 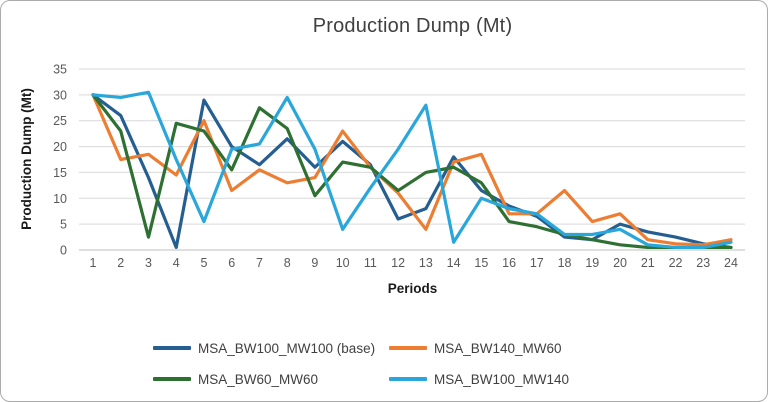 What do you see at coordinates (412, 288) in the screenshot?
I see `x-axis-title: Periods` at bounding box center [412, 288].